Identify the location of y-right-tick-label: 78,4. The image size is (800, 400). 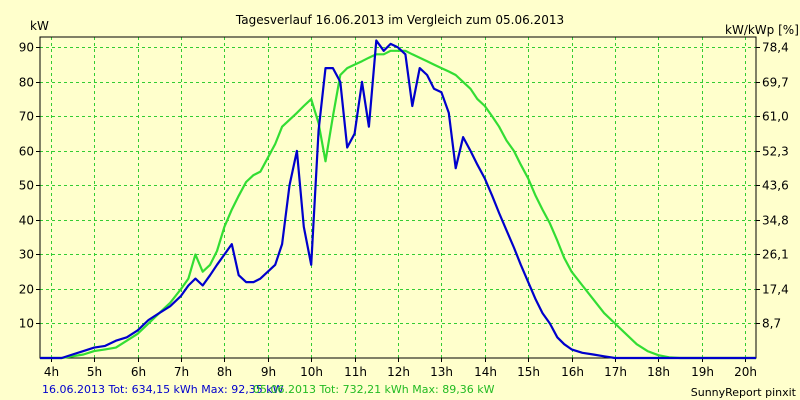
(775, 48).